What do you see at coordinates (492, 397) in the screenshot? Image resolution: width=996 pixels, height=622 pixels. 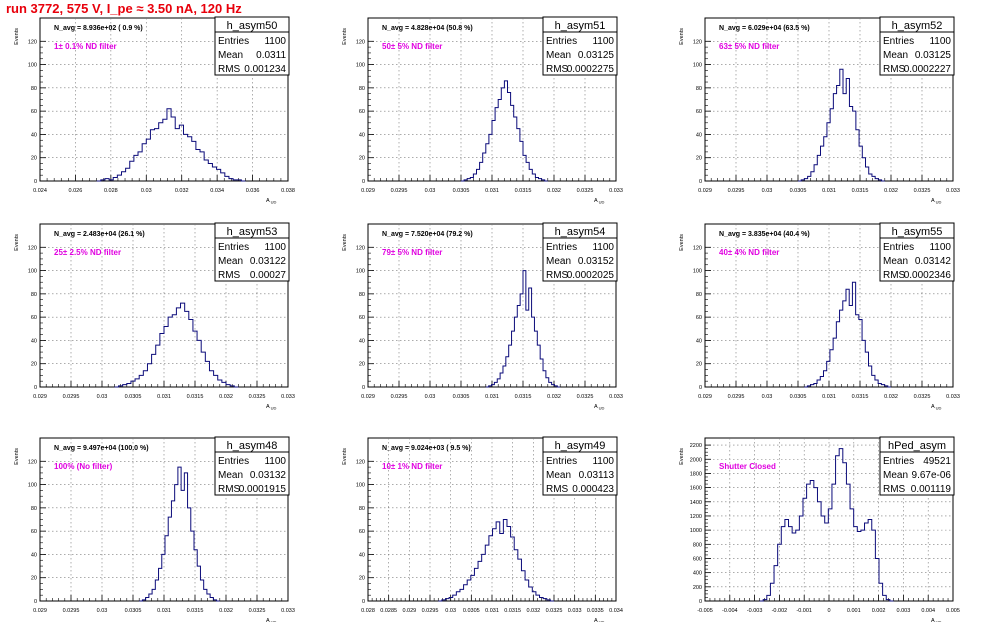 I see `x-tick-label: 0.031` at bounding box center [492, 397].